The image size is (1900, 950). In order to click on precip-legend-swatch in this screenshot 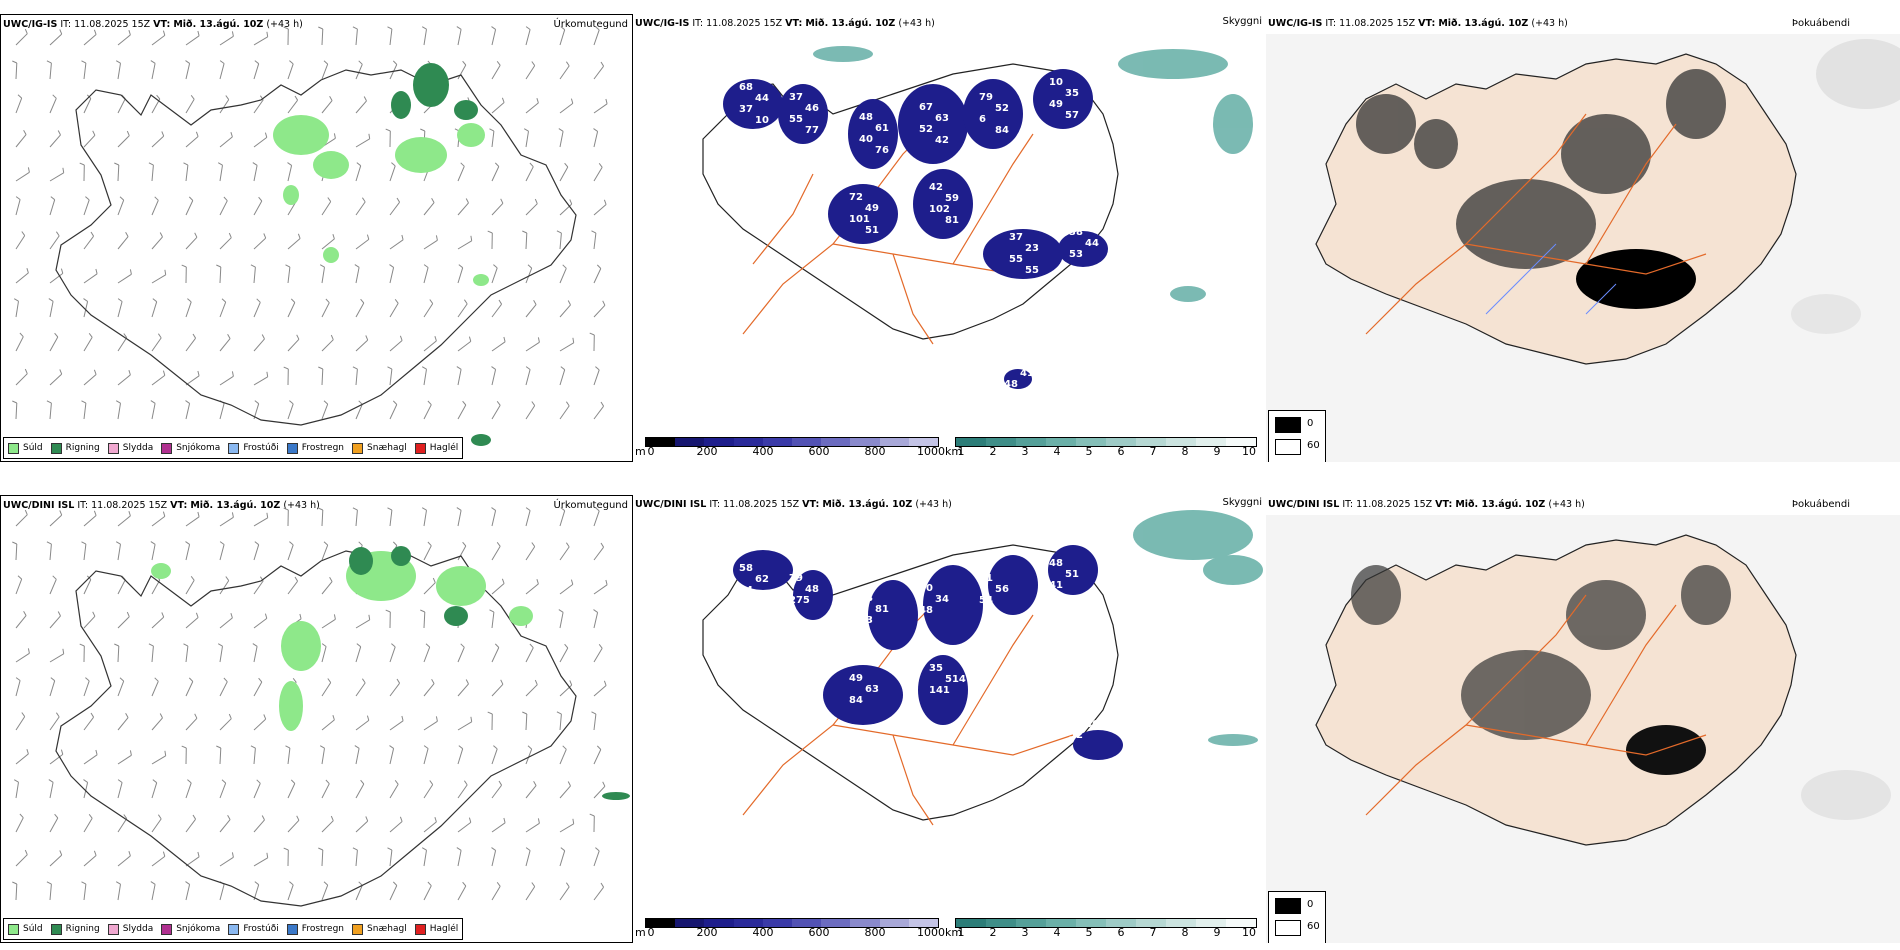, I will do `click(358, 448)`.